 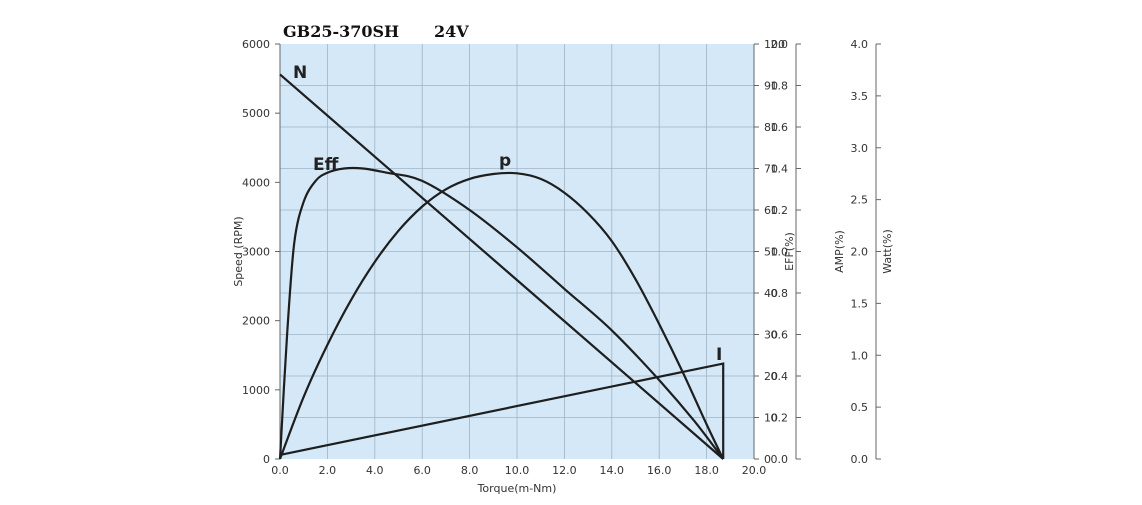 I want to click on speed-tick-label: 1000, so click(x=256, y=390).